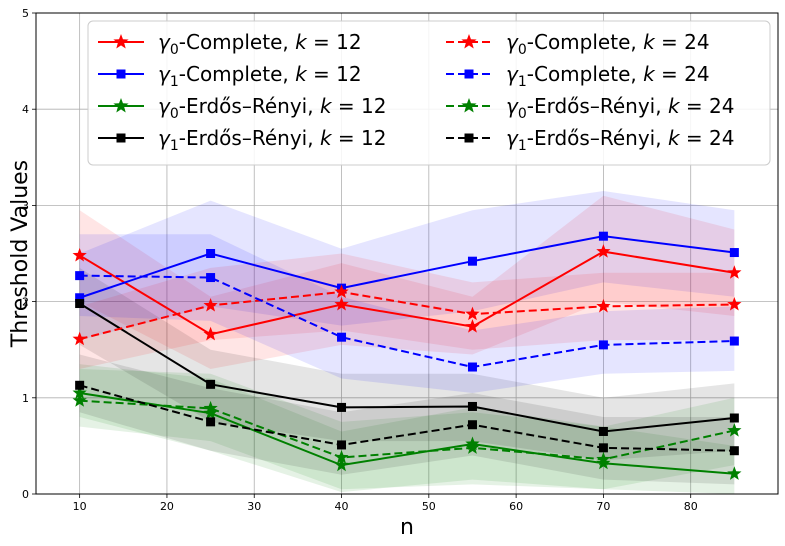  What do you see at coordinates (80, 506) in the screenshot?
I see `x-tick-label: 10` at bounding box center [80, 506].